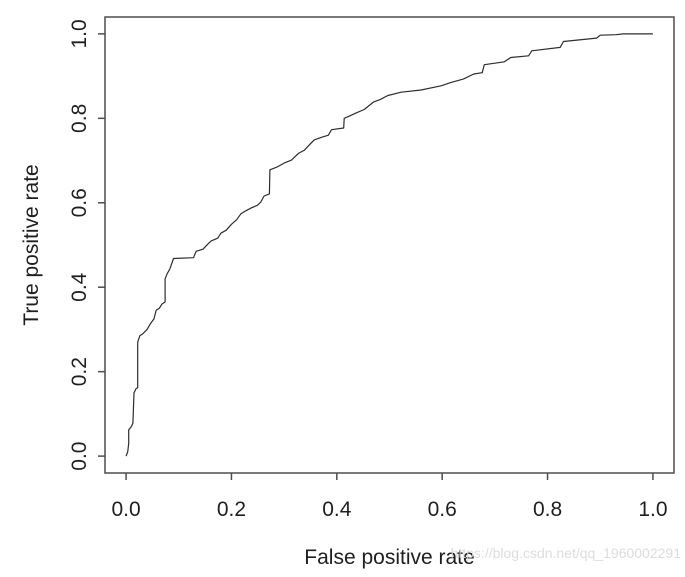 This screenshot has height=577, width=685. I want to click on y-tick-label: 0.8, so click(79, 118).